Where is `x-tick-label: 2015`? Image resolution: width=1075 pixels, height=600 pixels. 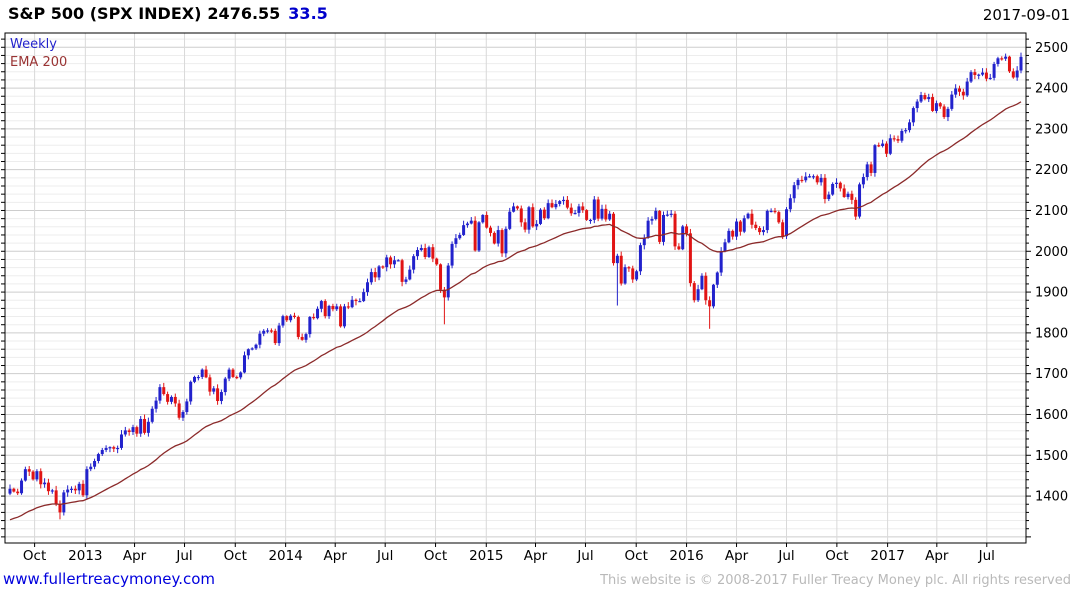 x-tick-label: 2015 is located at coordinates (486, 556).